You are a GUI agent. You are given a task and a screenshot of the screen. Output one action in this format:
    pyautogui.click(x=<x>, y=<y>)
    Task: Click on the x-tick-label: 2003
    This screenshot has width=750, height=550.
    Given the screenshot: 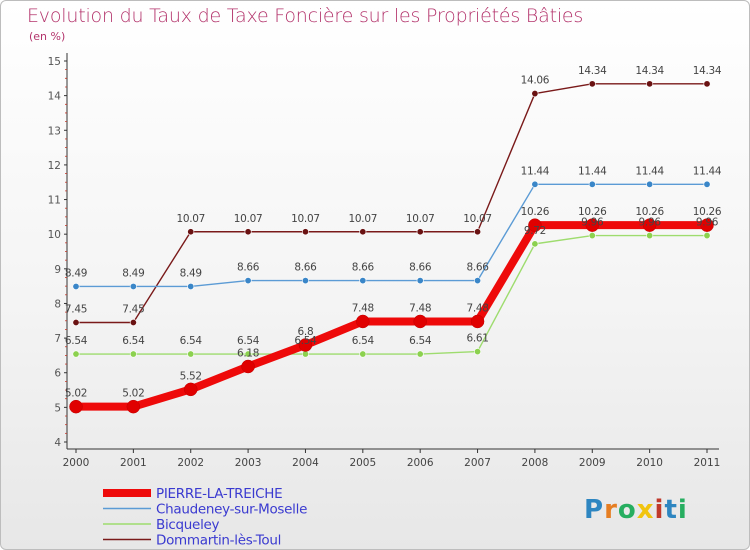 What is the action you would take?
    pyautogui.click(x=248, y=463)
    